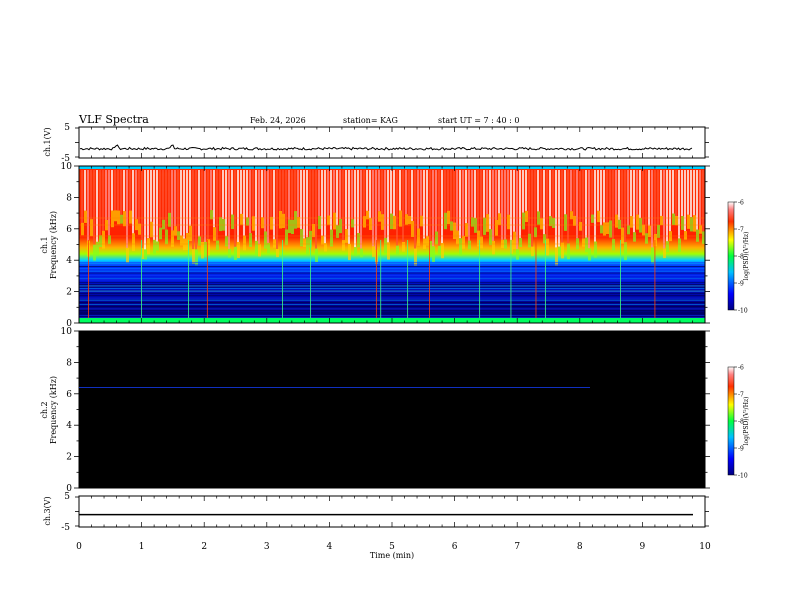  Describe the element at coordinates (67, 410) in the screenshot. I see `ch2-spectrogram-ytick-labels: 0 2 4 6 8 10` at that location.